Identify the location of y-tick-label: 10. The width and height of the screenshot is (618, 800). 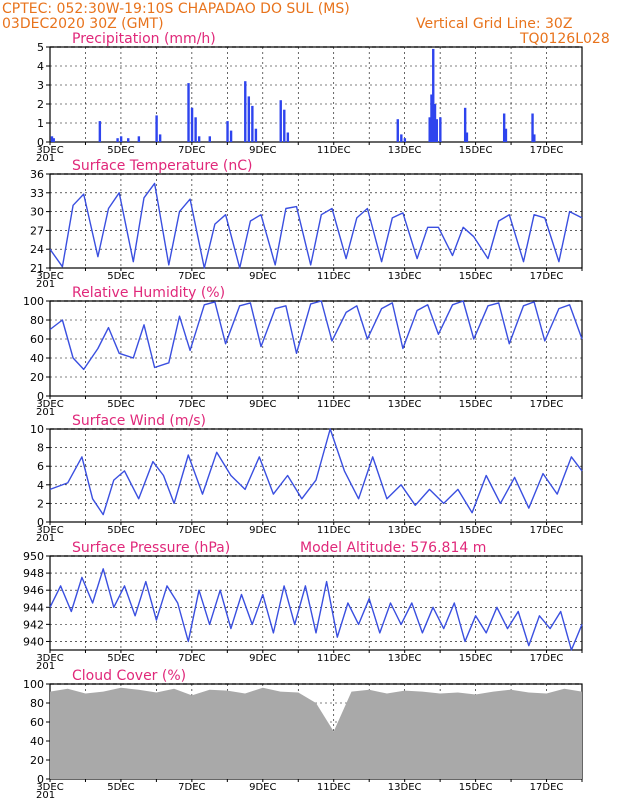
(37, 429).